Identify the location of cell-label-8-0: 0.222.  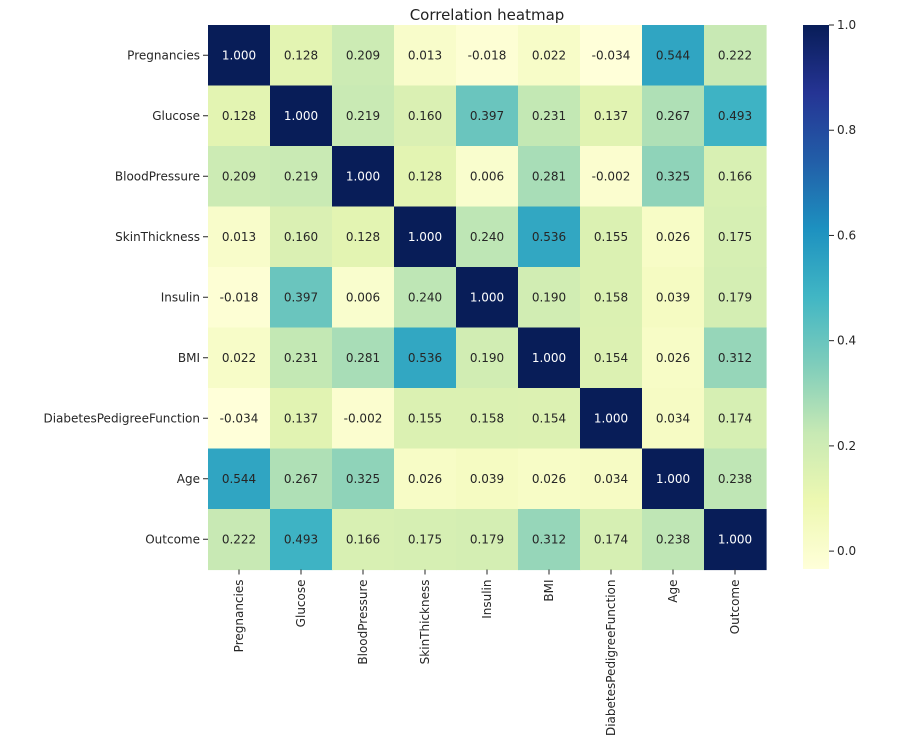
(239, 539).